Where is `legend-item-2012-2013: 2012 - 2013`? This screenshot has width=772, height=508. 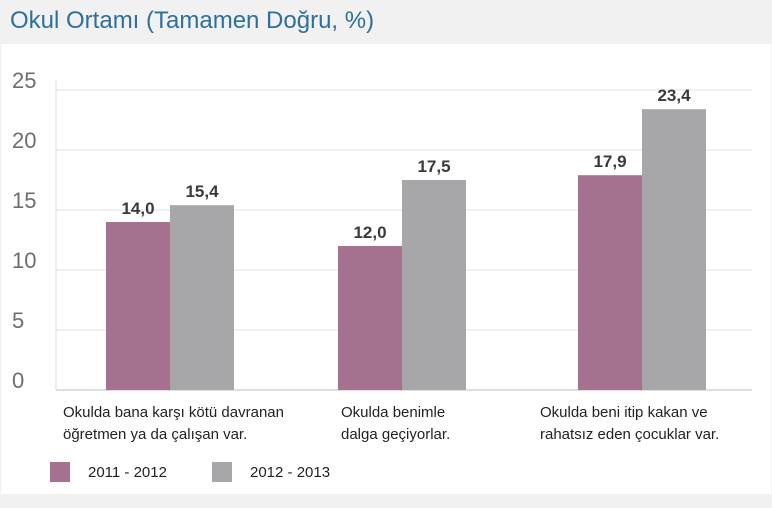 legend-item-2012-2013: 2012 - 2013 is located at coordinates (271, 472).